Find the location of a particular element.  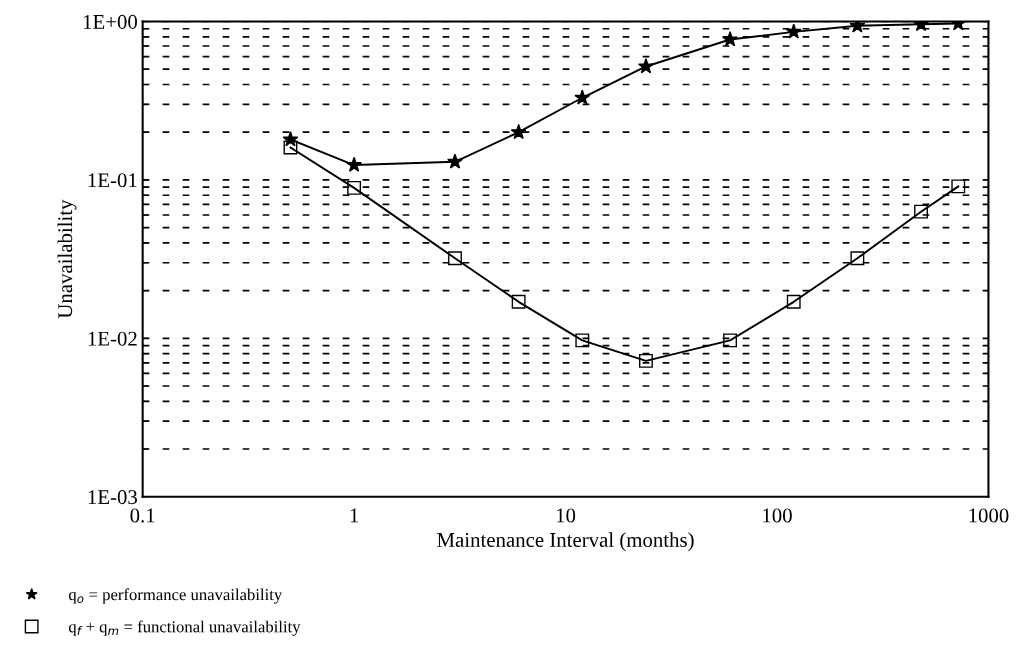

x-tick-label: 100 is located at coordinates (777, 515).